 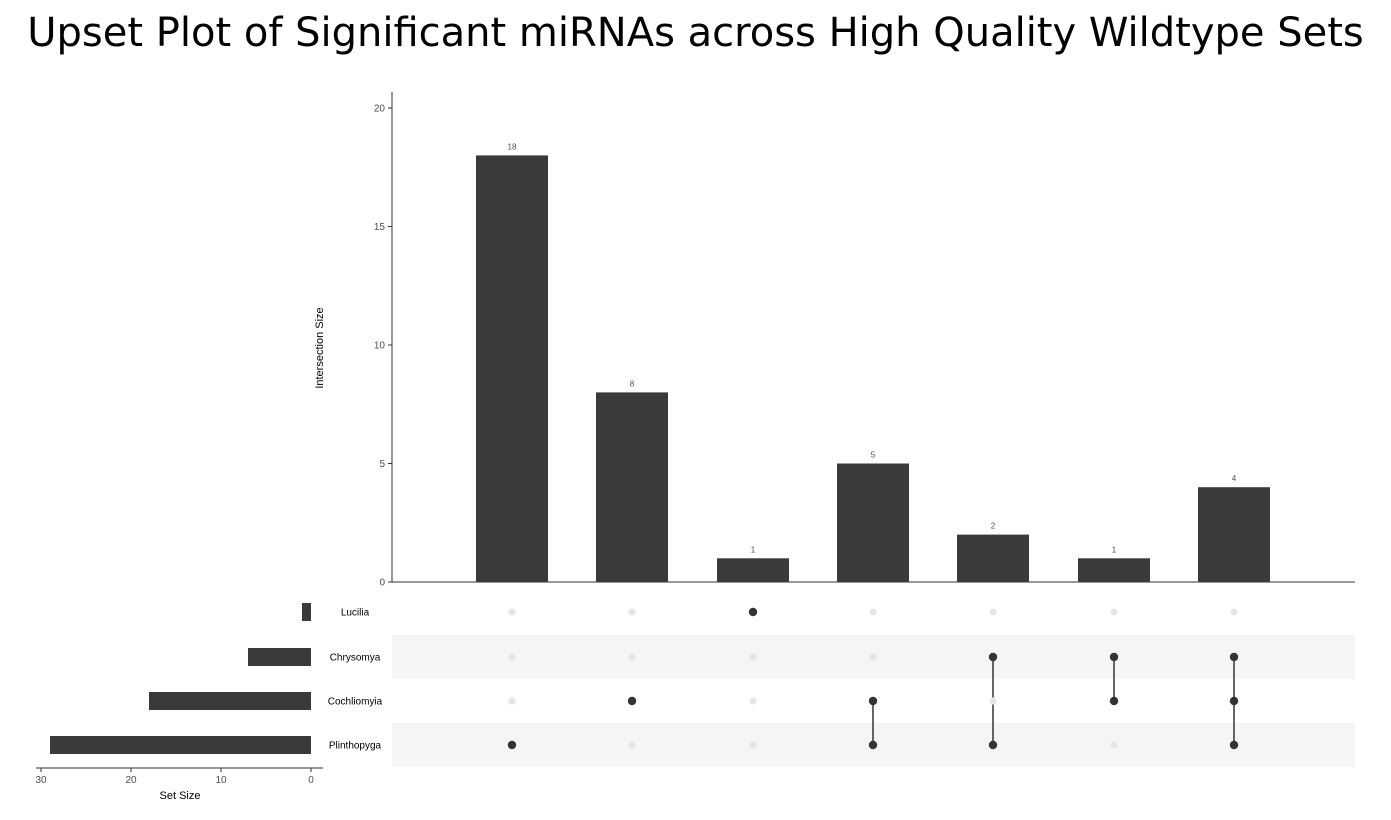 I want to click on y-tick-label: 0, so click(x=382, y=583).